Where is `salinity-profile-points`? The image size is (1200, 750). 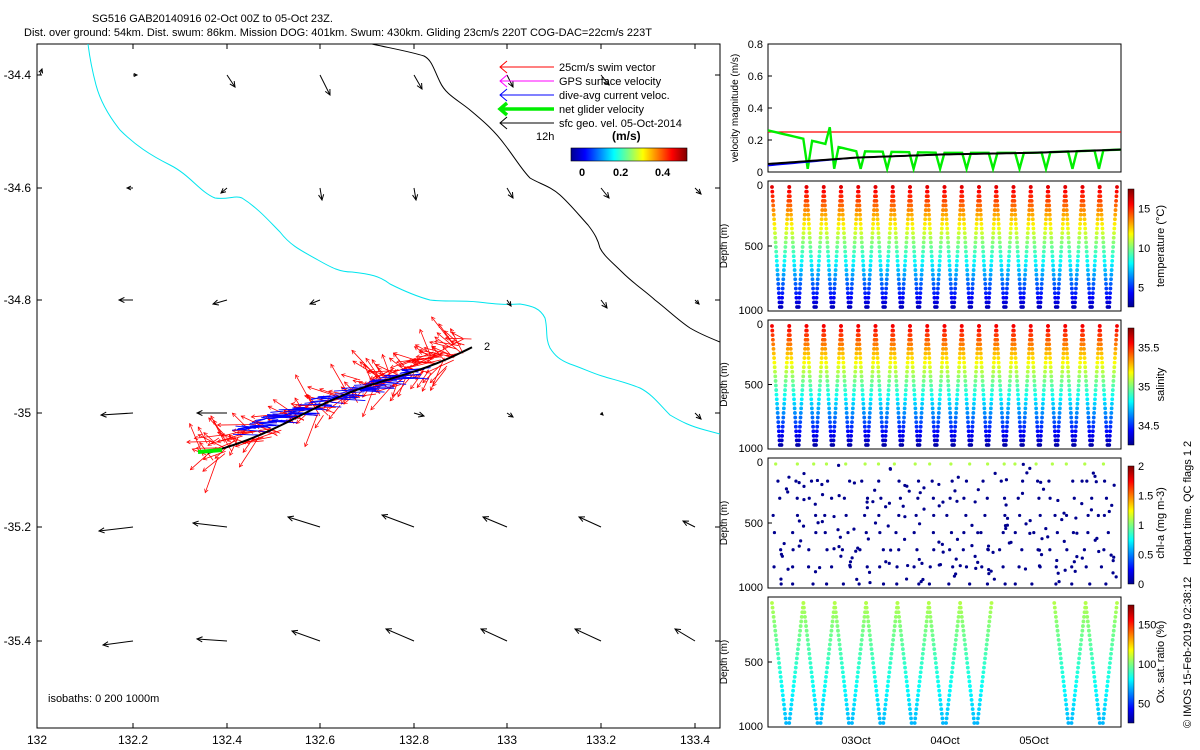 salinity-profile-points is located at coordinates (944, 385).